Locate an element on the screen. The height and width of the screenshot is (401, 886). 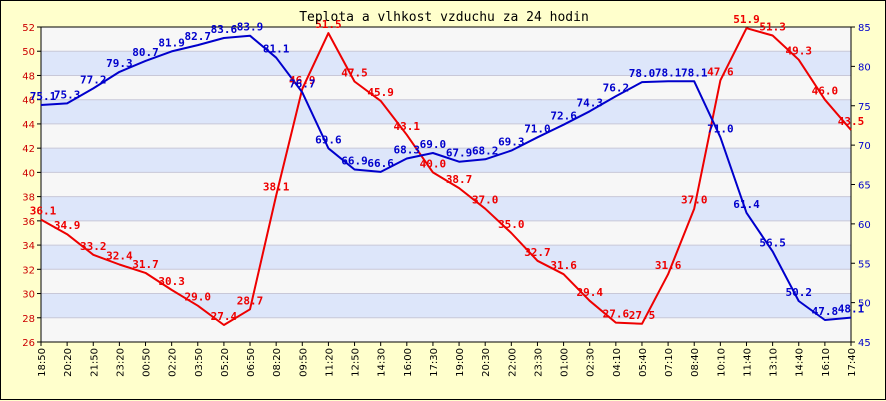
data-label: 43.5 is located at coordinates (851, 121).